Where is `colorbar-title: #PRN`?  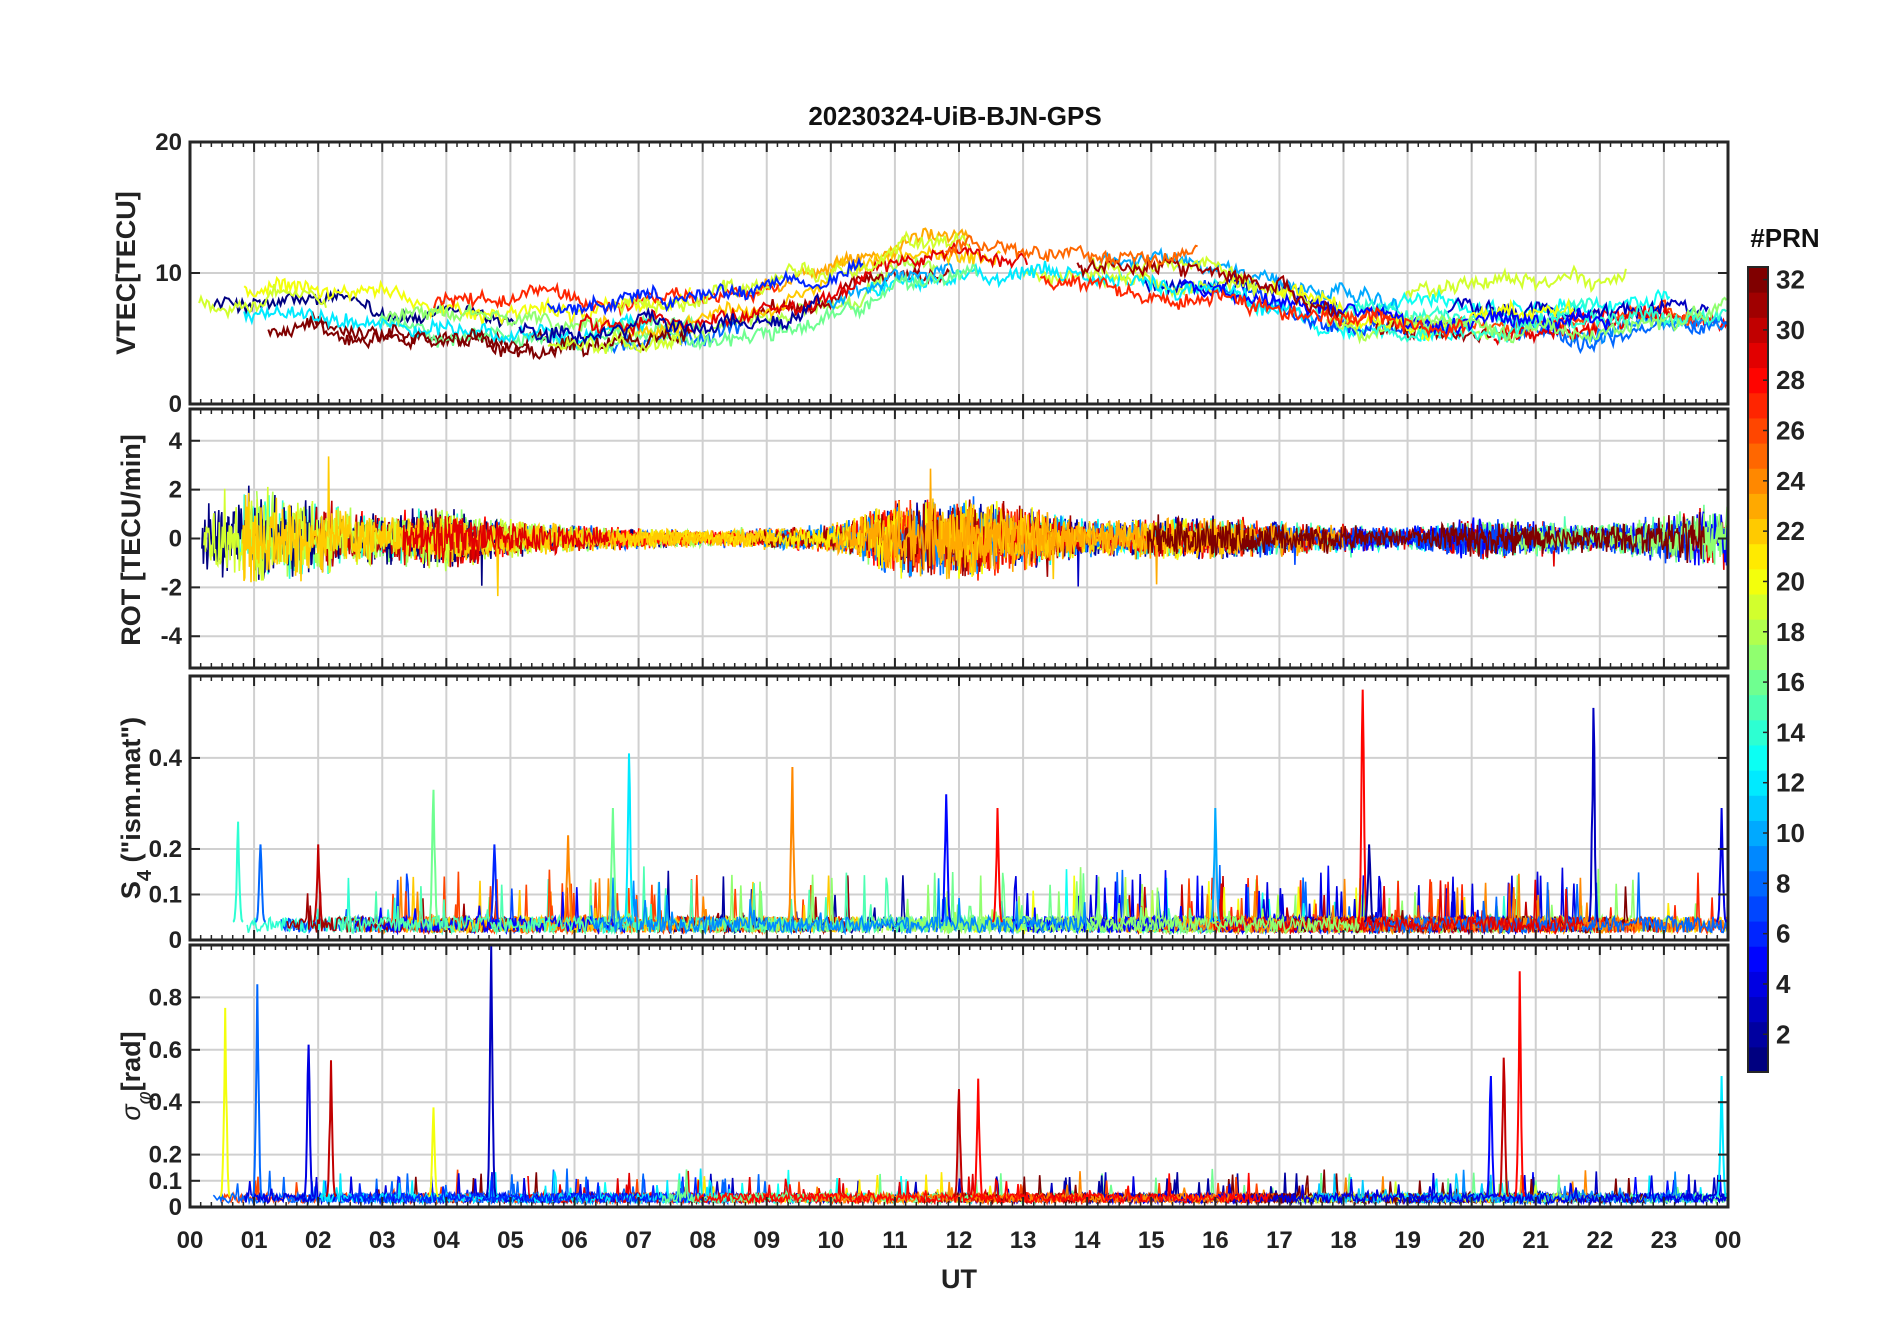
colorbar-title: #PRN is located at coordinates (1784, 238).